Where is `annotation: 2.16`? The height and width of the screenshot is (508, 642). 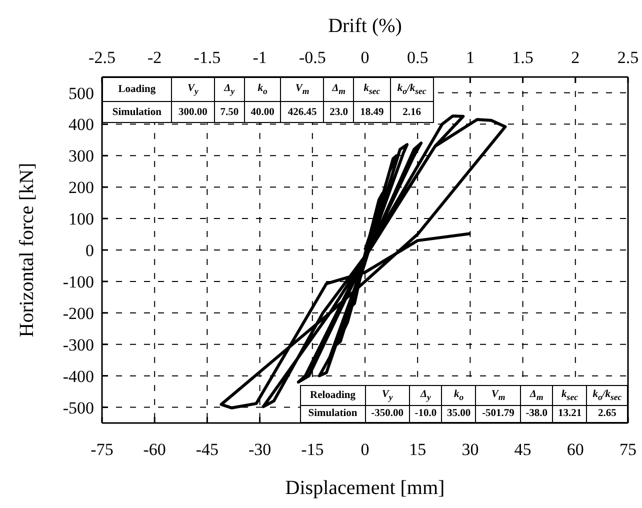
annotation: 2.16 is located at coordinates (412, 112).